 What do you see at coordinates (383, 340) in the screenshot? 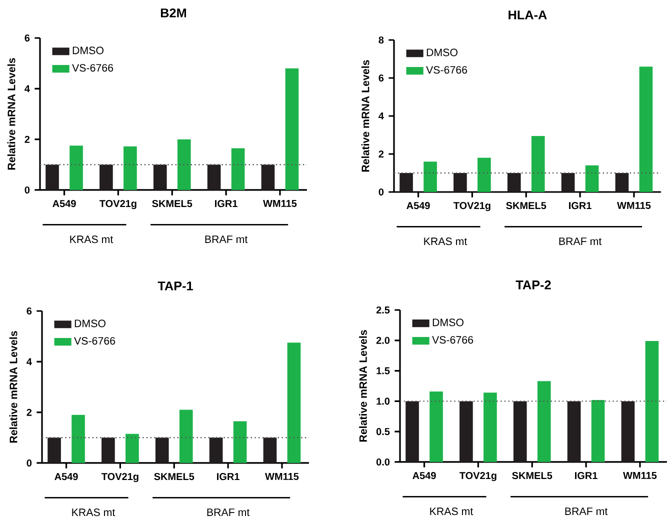
I see `y-tick-label: 2.0` at bounding box center [383, 340].